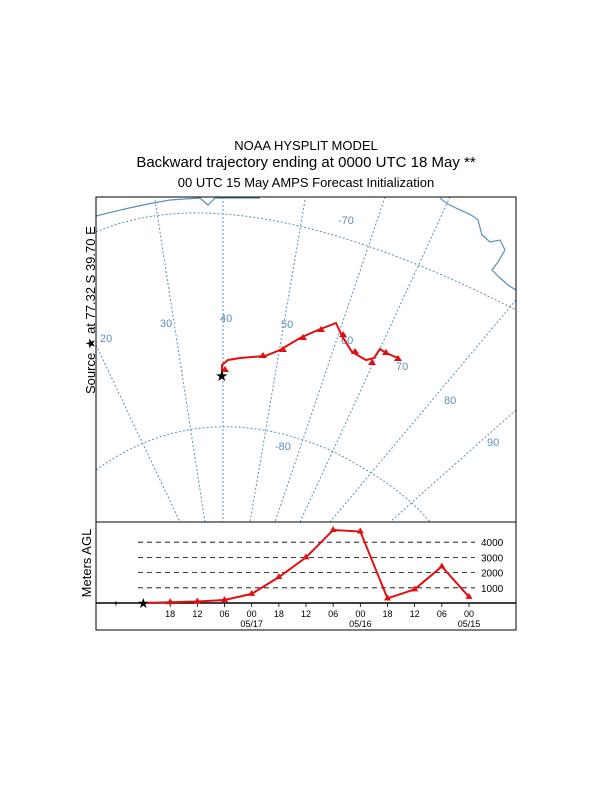  I want to click on height-level-label: 3000, so click(492, 558).